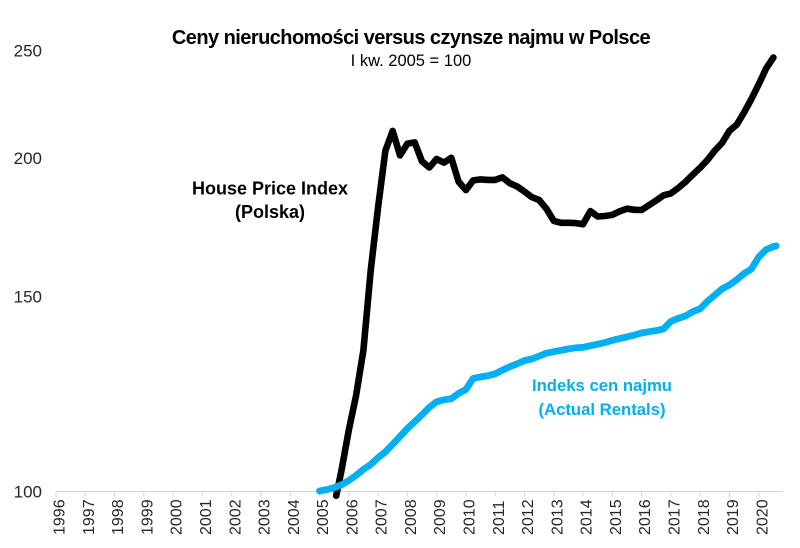 This screenshot has height=548, width=800. Describe the element at coordinates (674, 517) in the screenshot. I see `svg-text: 2017` at that location.